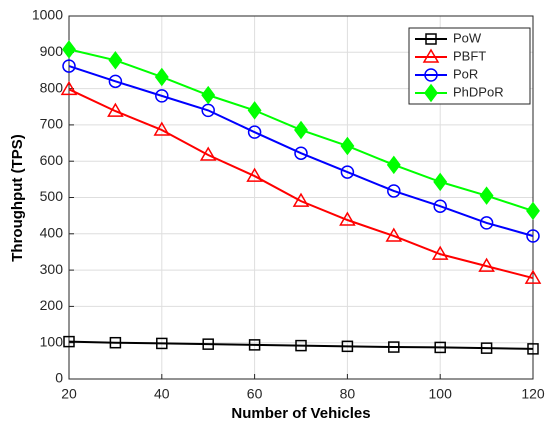 This screenshot has height=434, width=550. I want to click on y-tick-label: 500, so click(52, 196).